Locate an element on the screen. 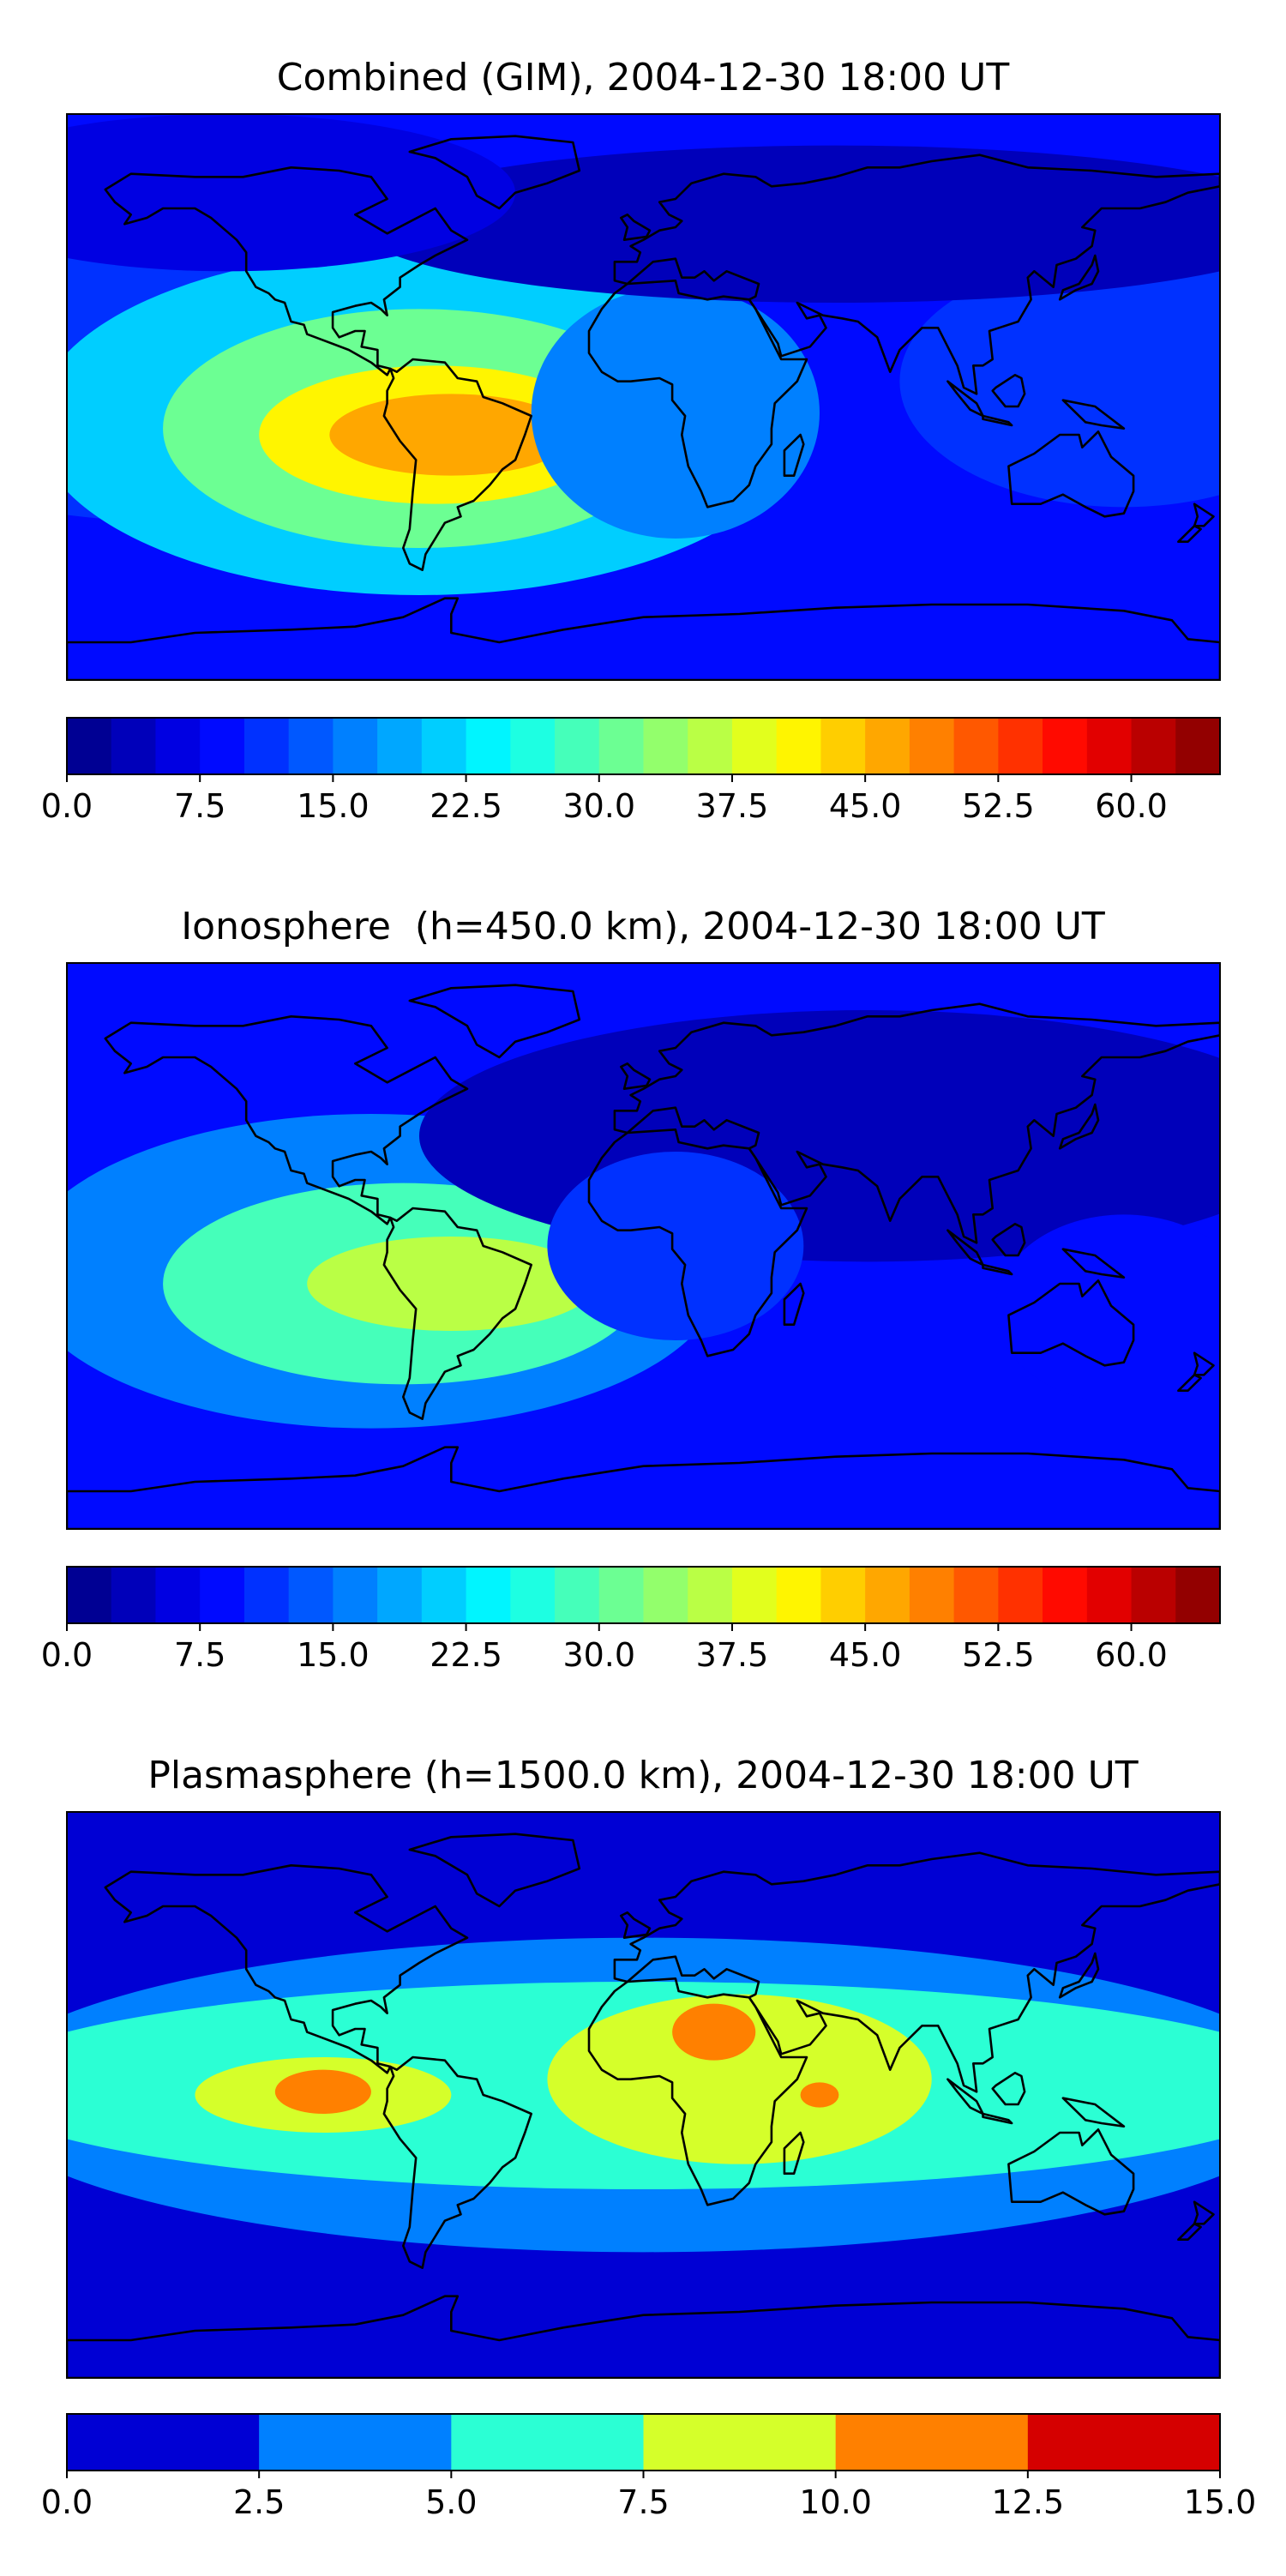  ionosphere-colorbar: 0.0 7.5 15.0 22.5 30.0 37.5 45.0 52.5 60.0 is located at coordinates (631, 1620).